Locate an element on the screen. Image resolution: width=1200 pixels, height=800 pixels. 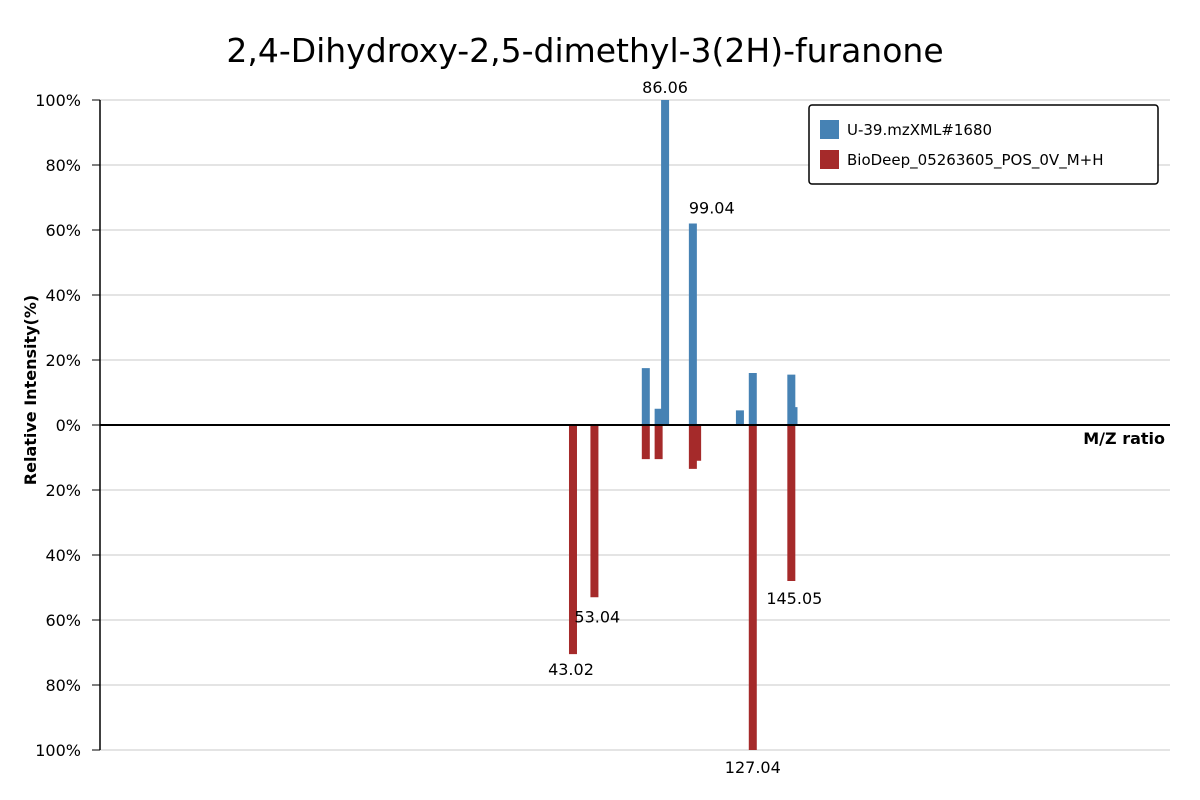
peak-mz-label: 127.04 is located at coordinates (753, 767).